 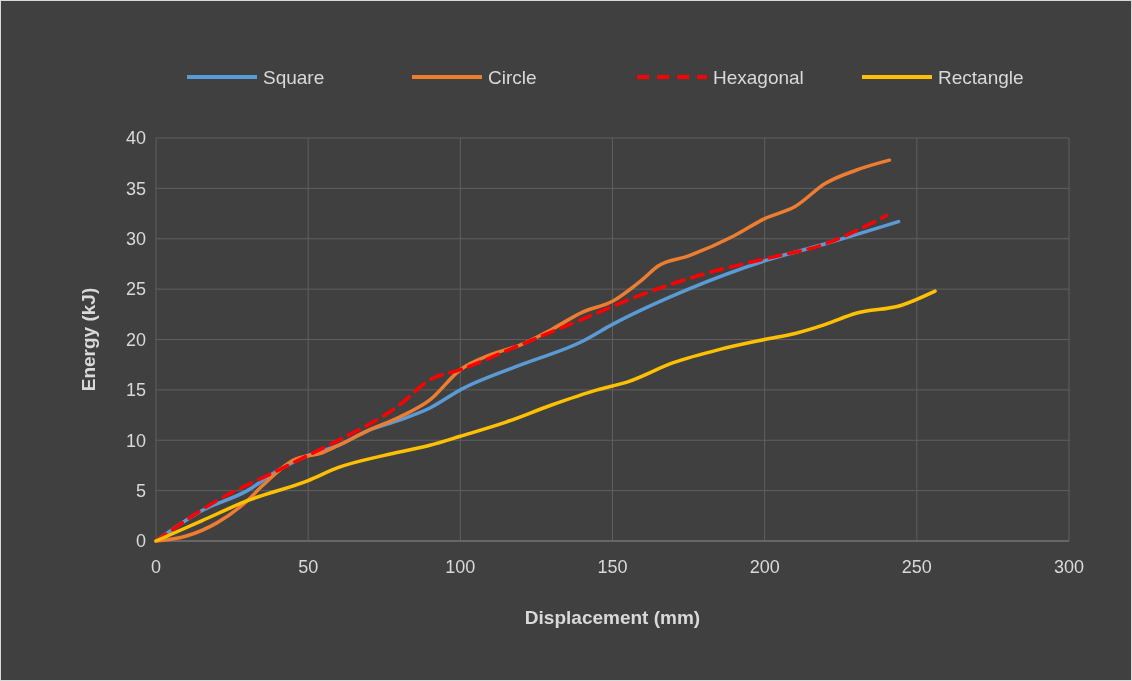 I want to click on x-axis-title: Displacement (mm), so click(x=612, y=617).